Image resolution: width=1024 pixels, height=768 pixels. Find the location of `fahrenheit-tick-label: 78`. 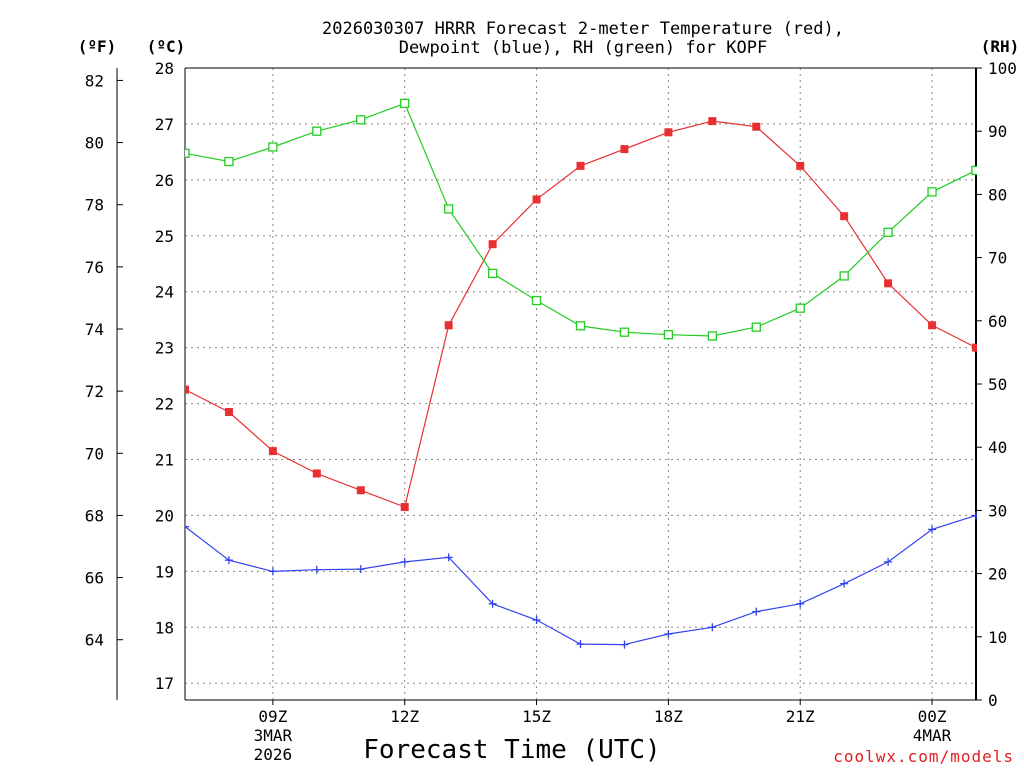

fahrenheit-tick-label: 78 is located at coordinates (94, 205).